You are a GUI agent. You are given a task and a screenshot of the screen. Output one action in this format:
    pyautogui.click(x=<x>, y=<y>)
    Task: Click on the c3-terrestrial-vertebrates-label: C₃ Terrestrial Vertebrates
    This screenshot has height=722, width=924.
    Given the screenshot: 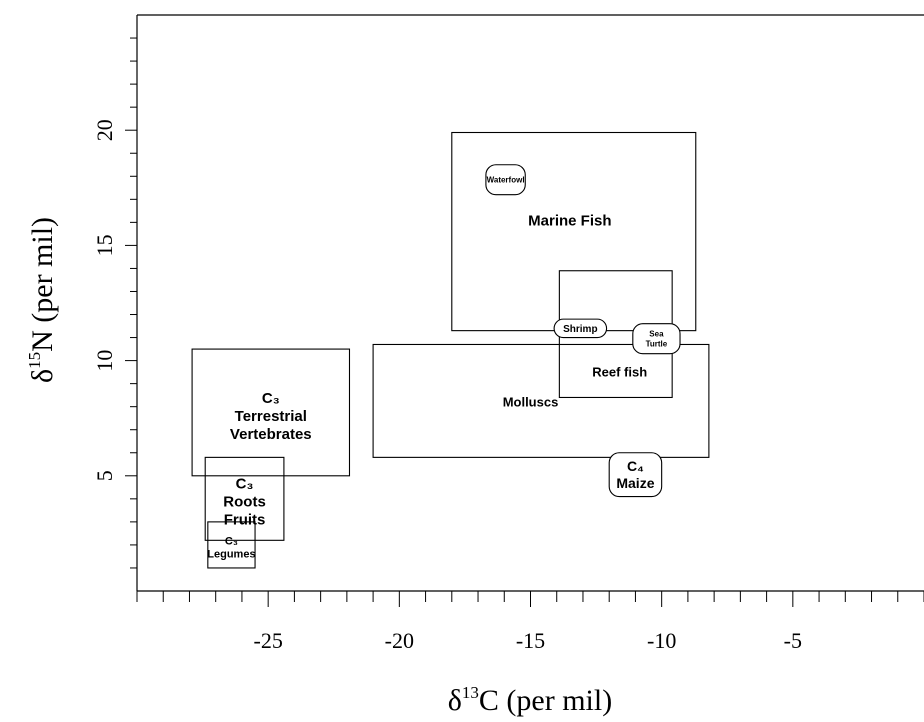 What is the action you would take?
    pyautogui.click(x=271, y=416)
    